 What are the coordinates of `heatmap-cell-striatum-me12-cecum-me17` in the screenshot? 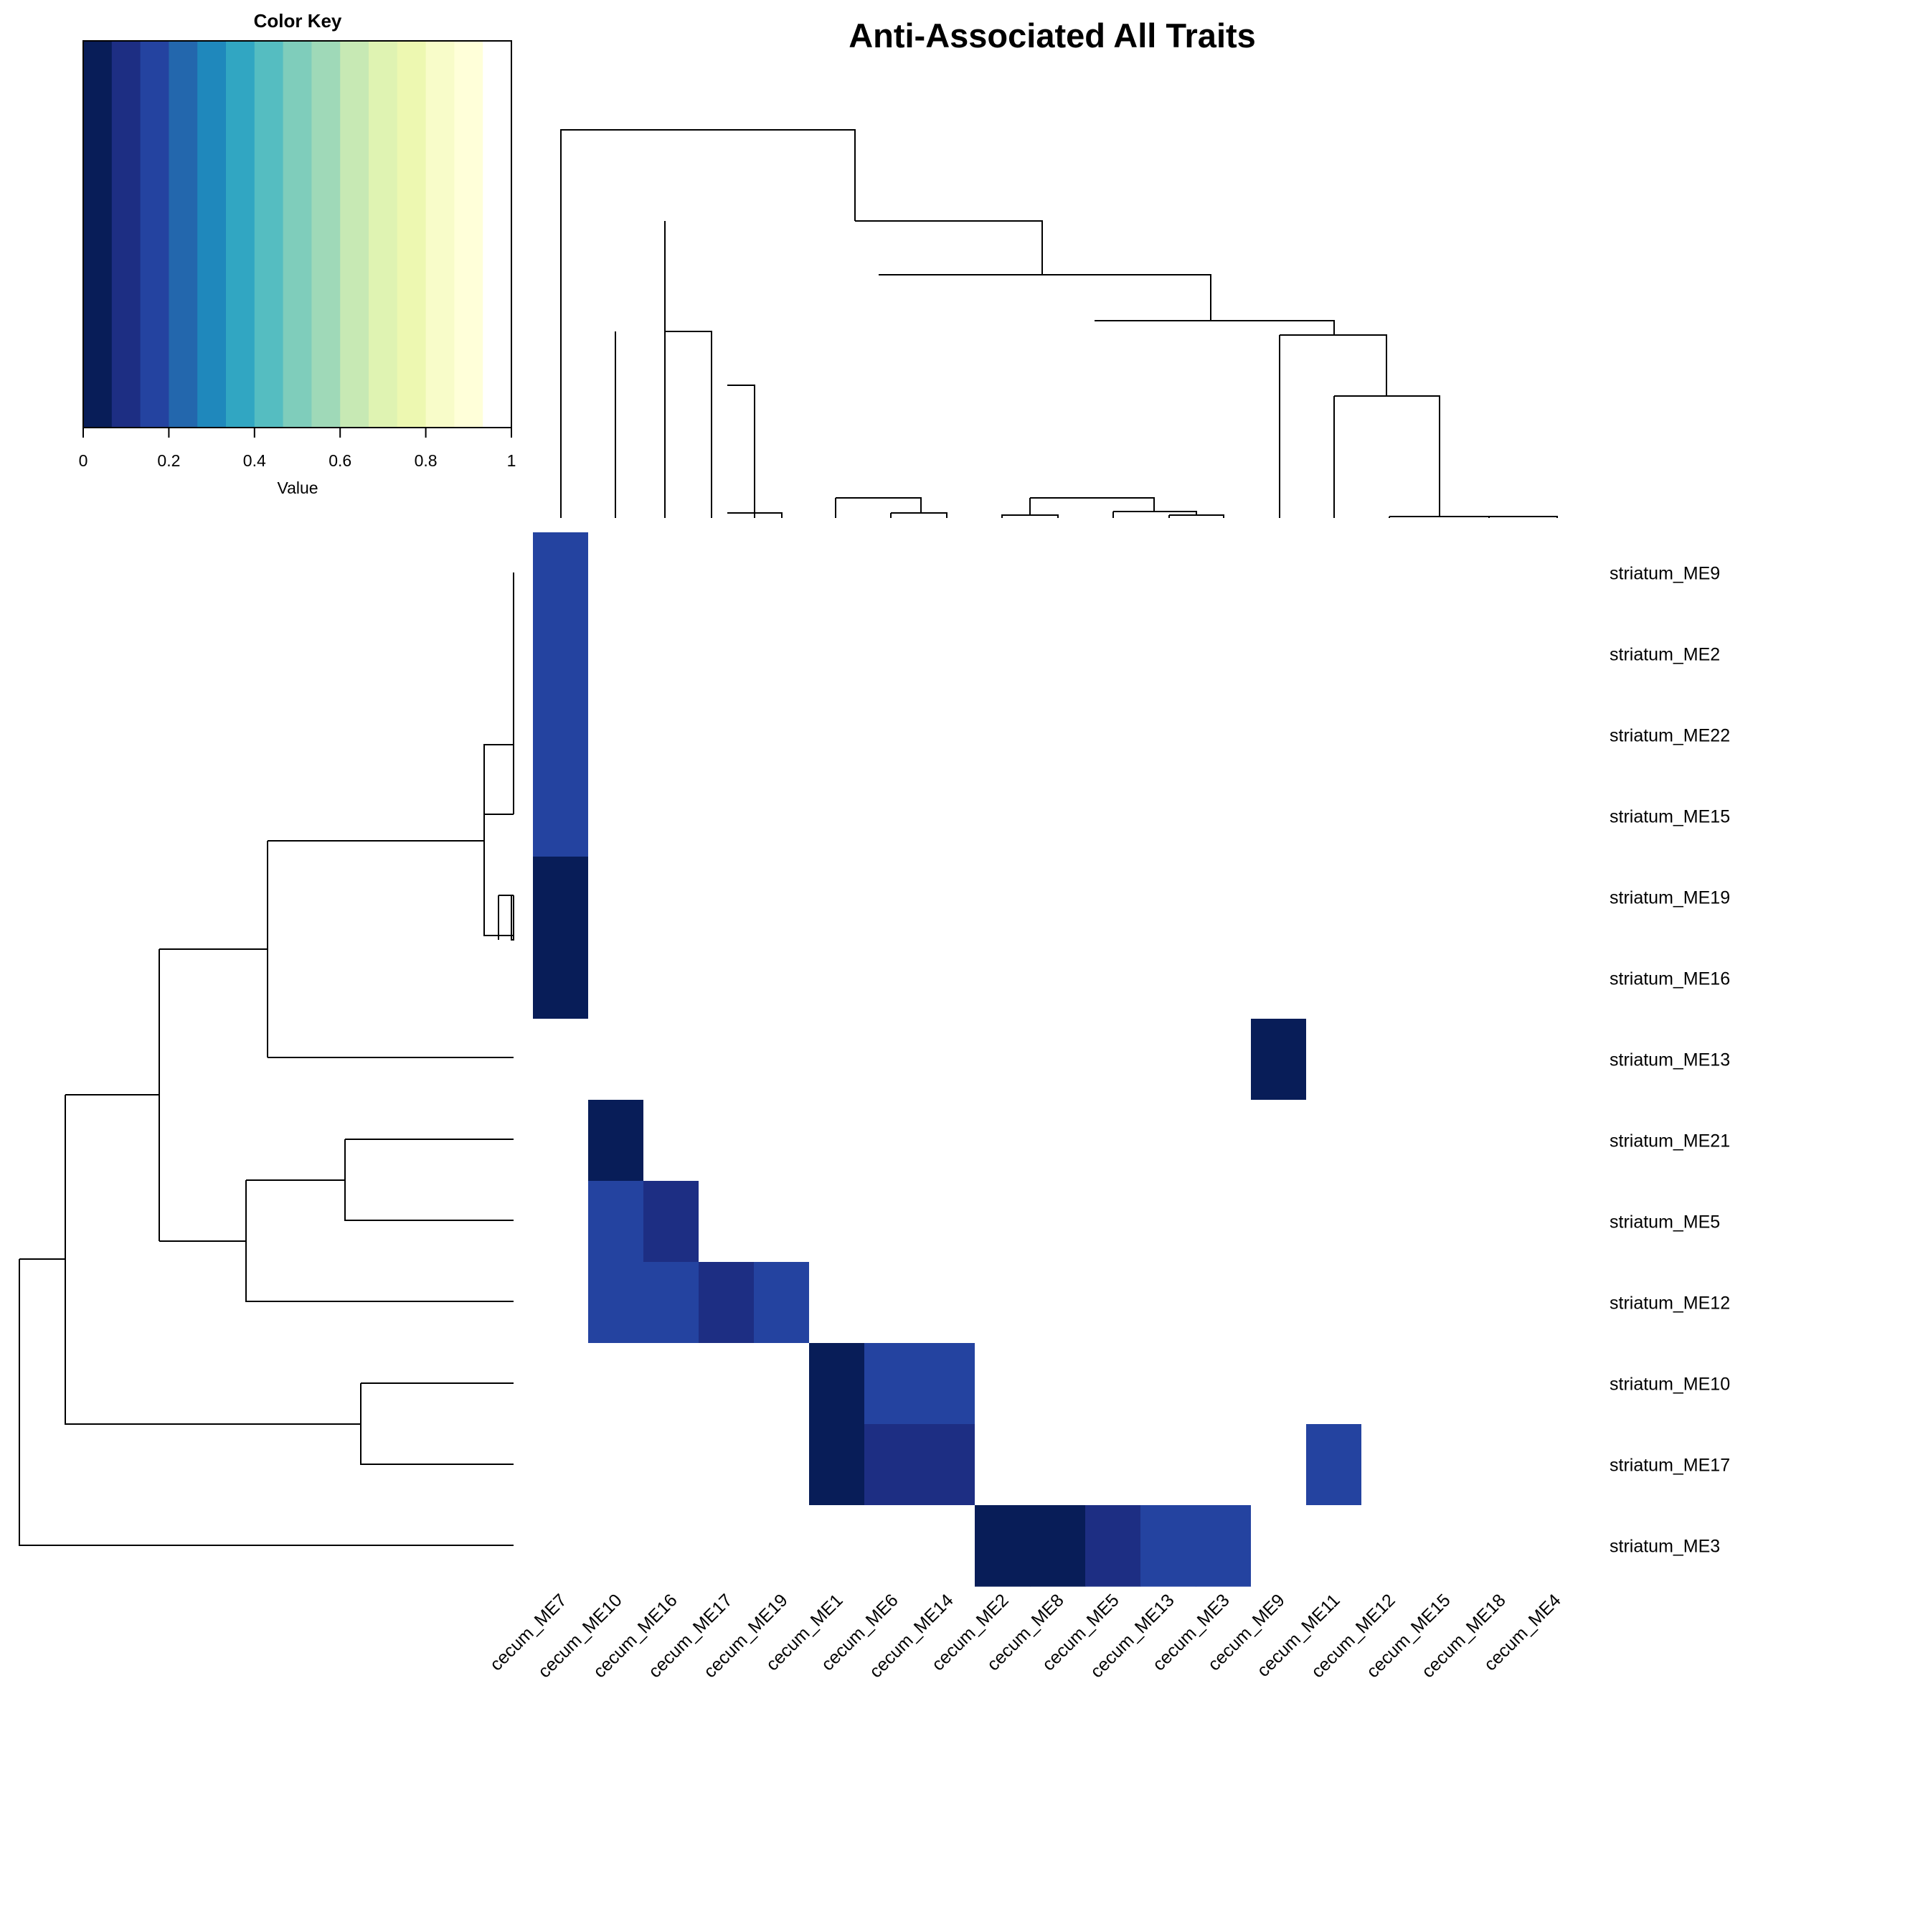 It's located at (727, 1303).